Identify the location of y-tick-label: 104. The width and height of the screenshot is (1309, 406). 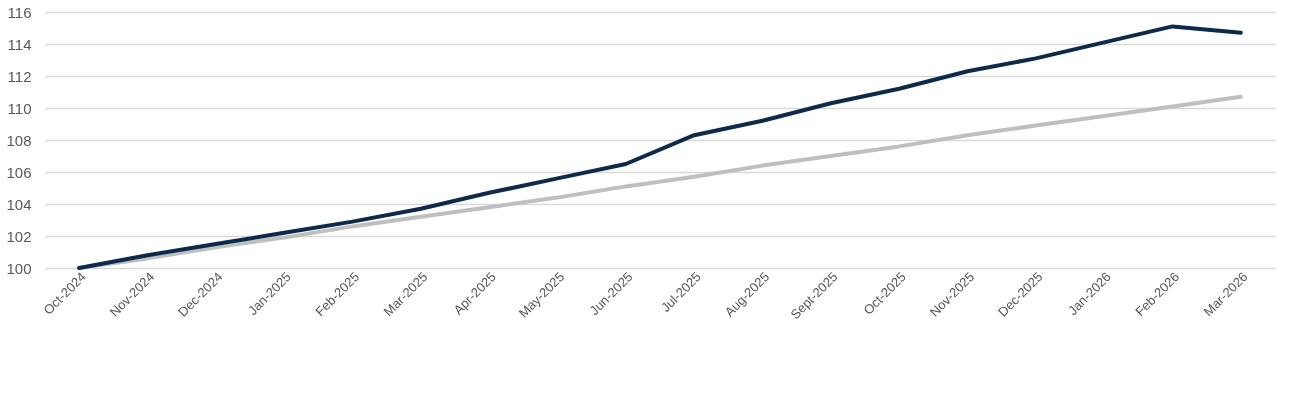
(19, 204).